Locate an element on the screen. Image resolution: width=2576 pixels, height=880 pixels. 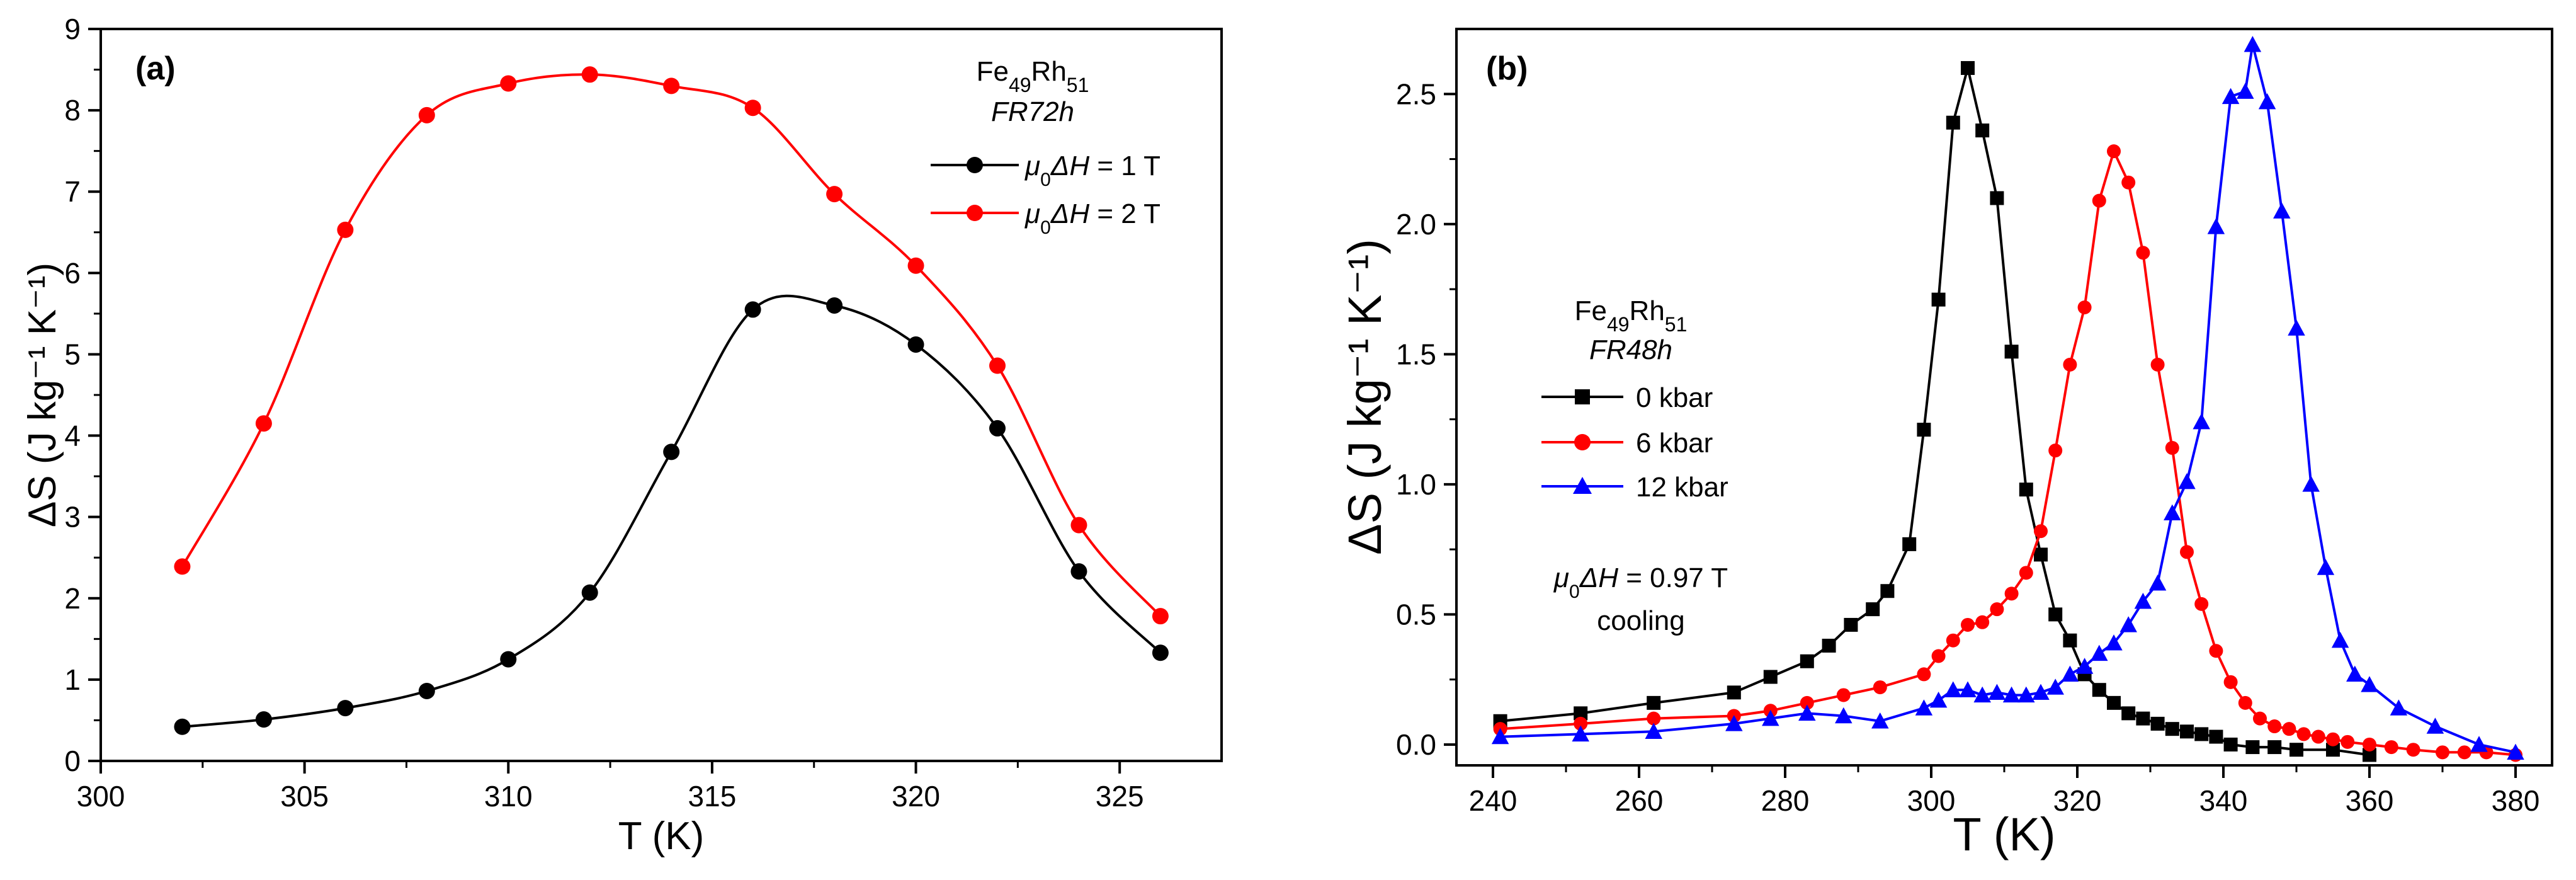
panel-a-label: (a) is located at coordinates (155, 68).